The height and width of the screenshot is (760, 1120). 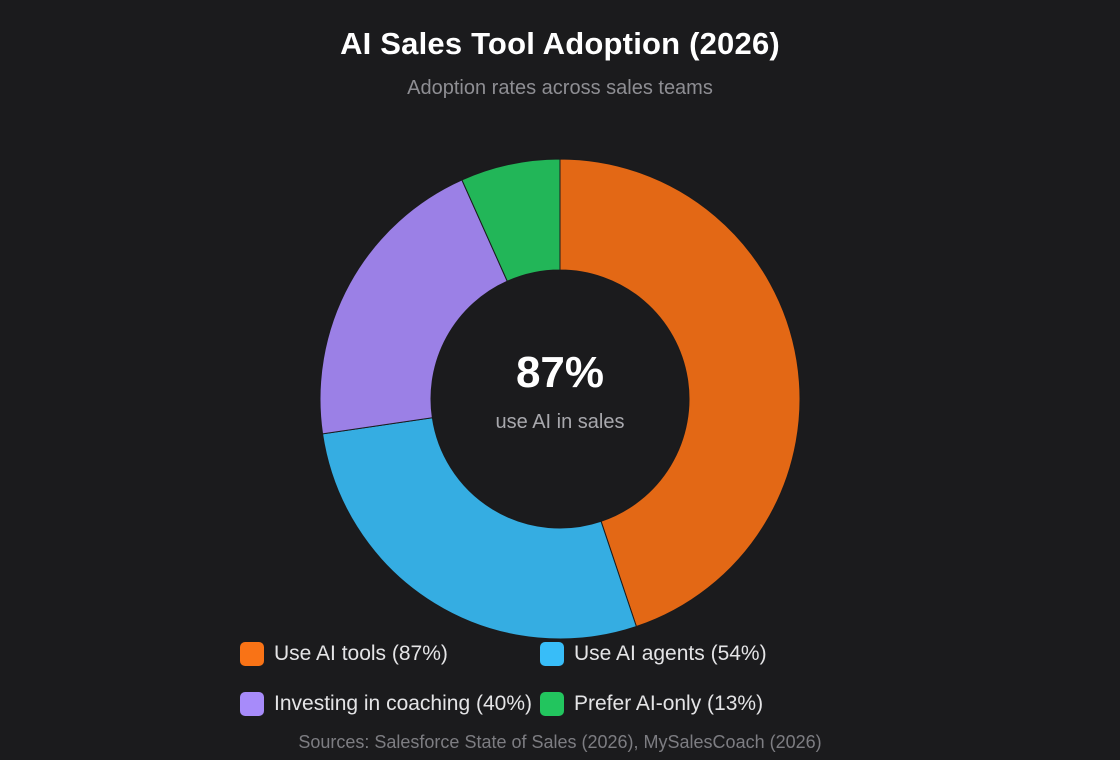 I want to click on legend-item-investing-in-coaching: Investing in coaching (40%), so click(x=386, y=704).